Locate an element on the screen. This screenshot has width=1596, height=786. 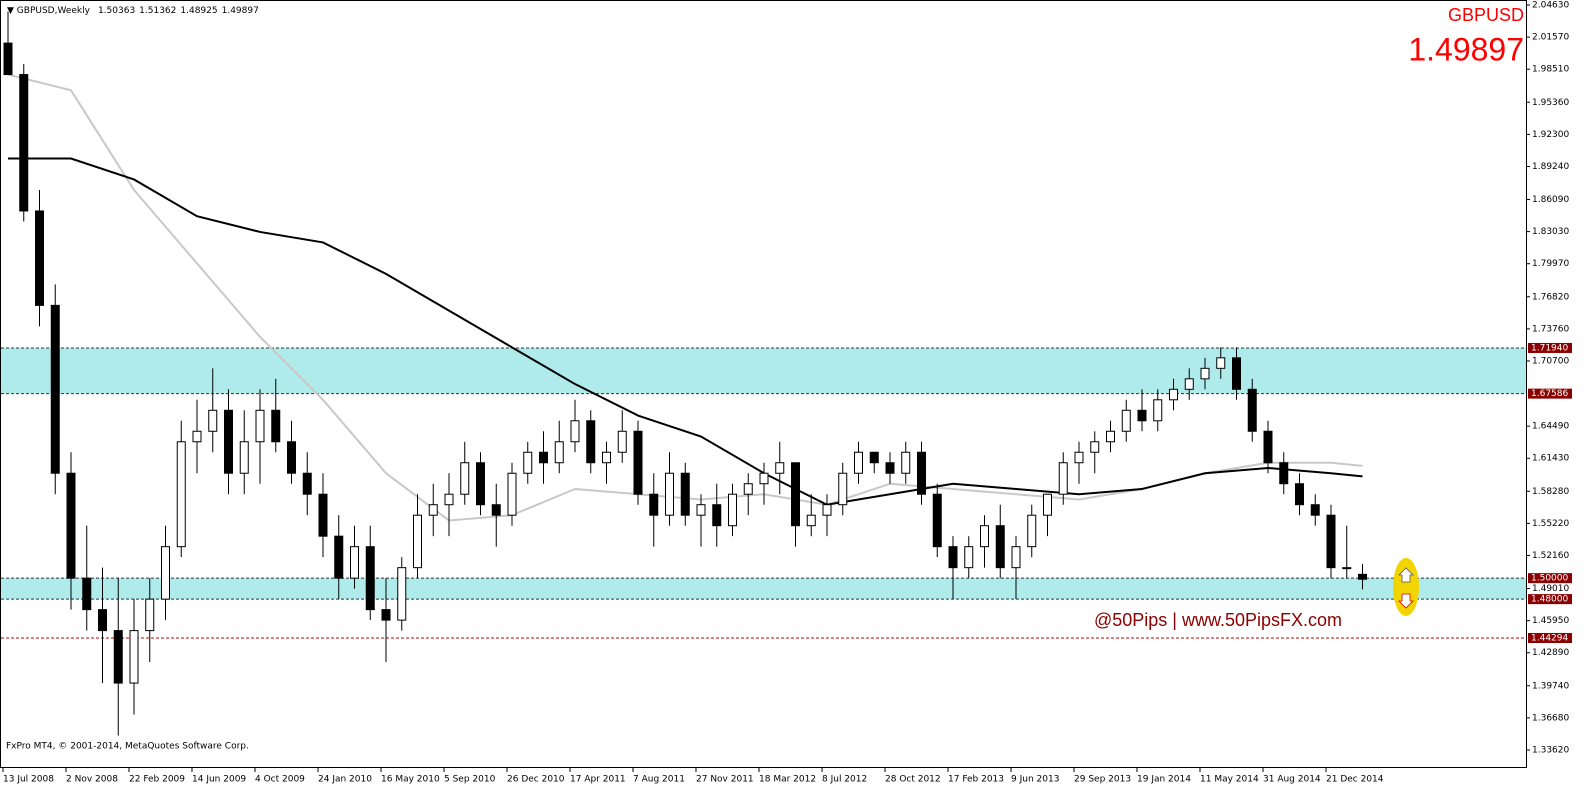
level-label: 1.67586 is located at coordinates (1549, 394).